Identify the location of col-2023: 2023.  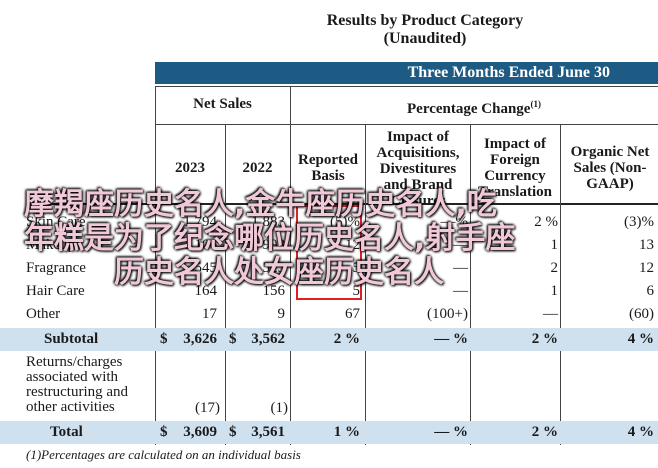
(190, 168).